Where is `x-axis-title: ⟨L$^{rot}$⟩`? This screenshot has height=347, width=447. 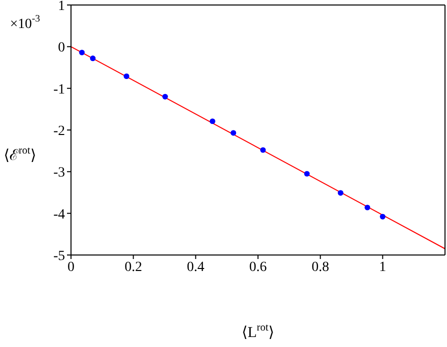 x-axis-title: ⟨L$^{rot}$⟩ is located at coordinates (258, 331).